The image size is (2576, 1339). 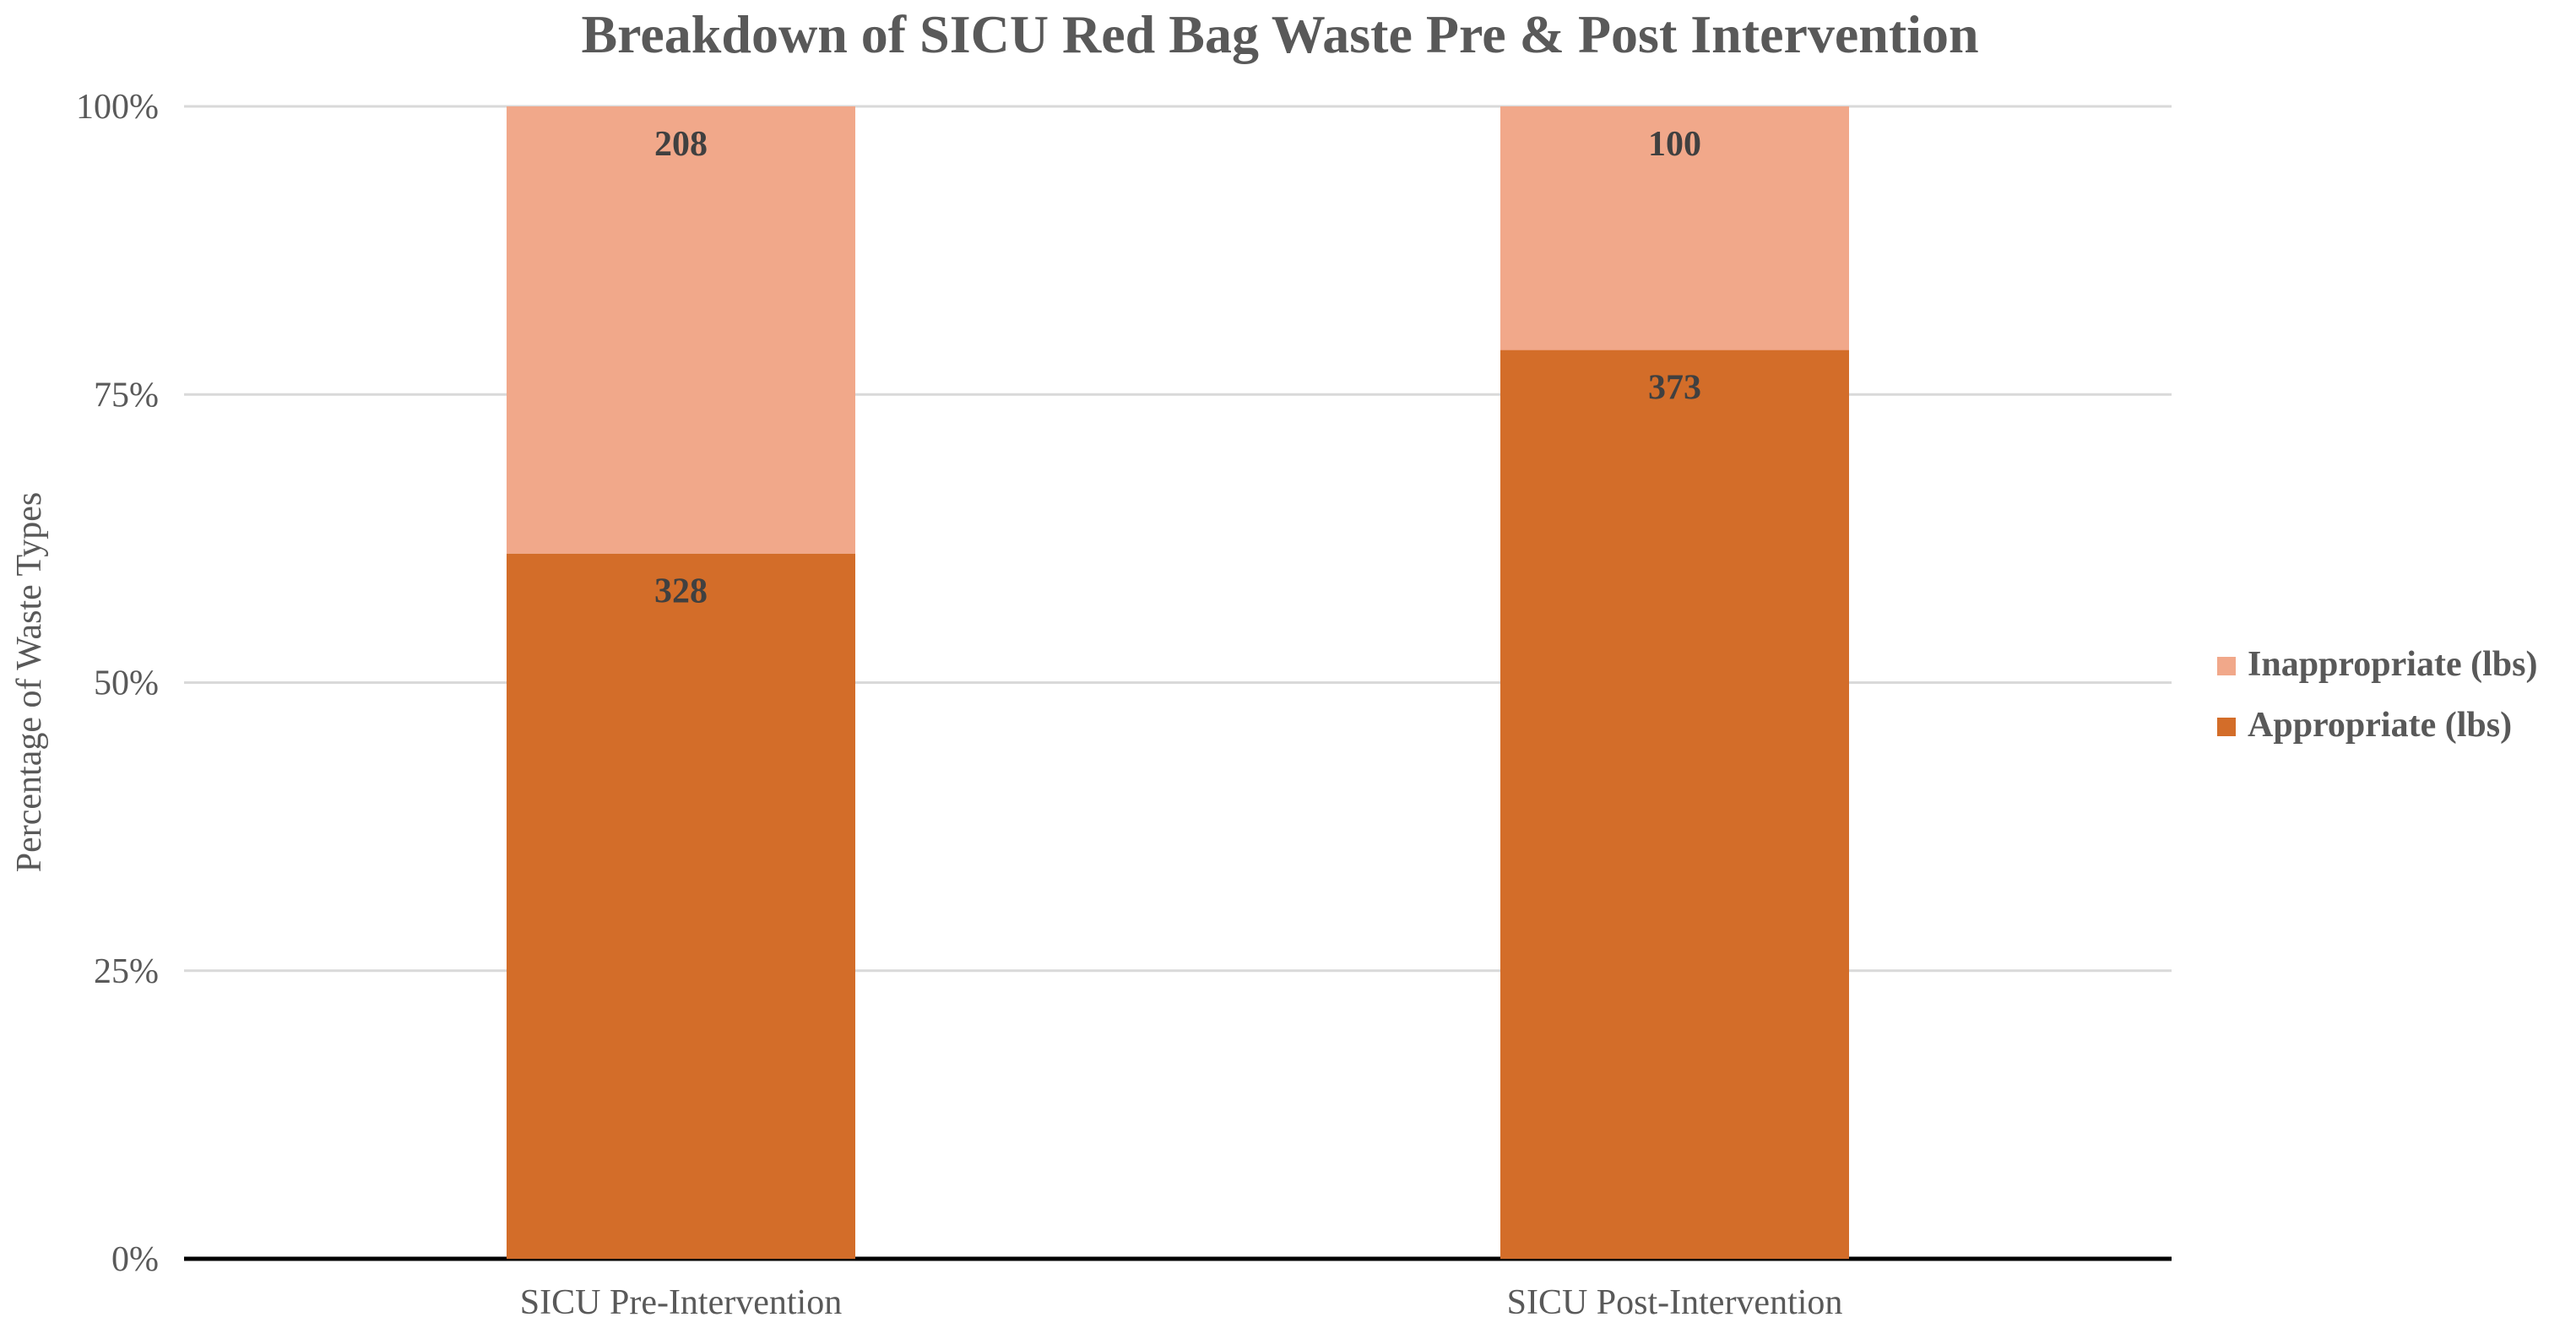 I want to click on legend-label: Appropriate (lbs), so click(x=2380, y=725).